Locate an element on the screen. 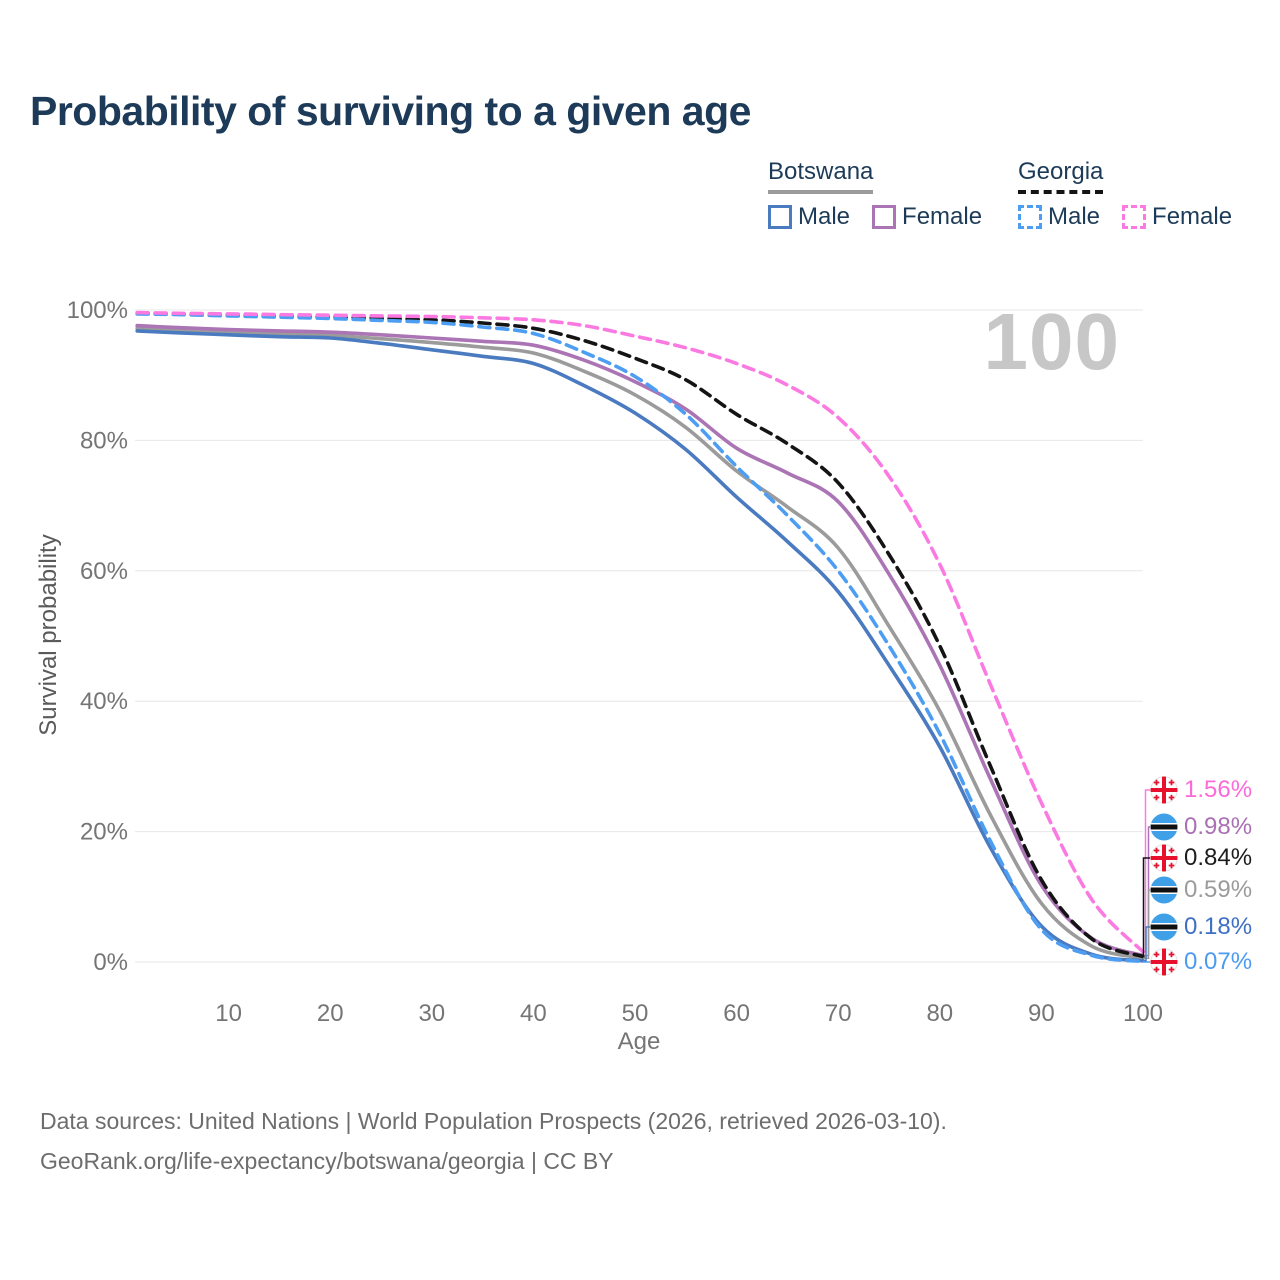 The width and height of the screenshot is (1280, 1280). end-label-value: 1.56% is located at coordinates (1218, 789).